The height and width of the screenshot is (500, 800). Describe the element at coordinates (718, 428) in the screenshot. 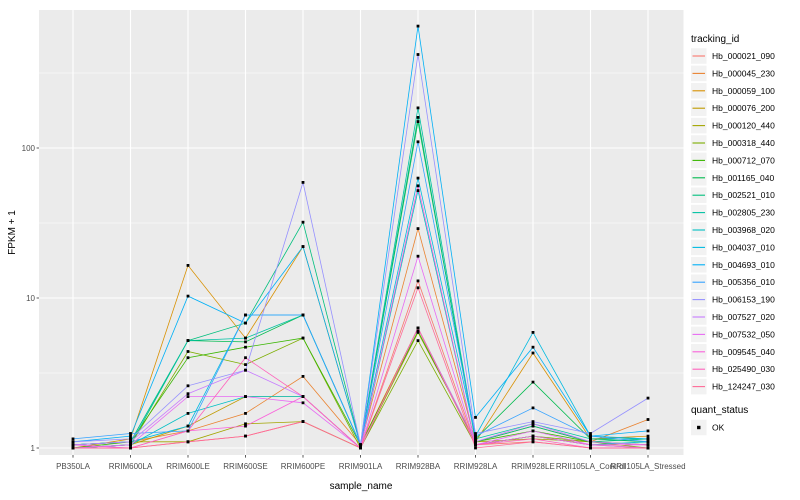

I see `legend-item-label: OK` at that location.